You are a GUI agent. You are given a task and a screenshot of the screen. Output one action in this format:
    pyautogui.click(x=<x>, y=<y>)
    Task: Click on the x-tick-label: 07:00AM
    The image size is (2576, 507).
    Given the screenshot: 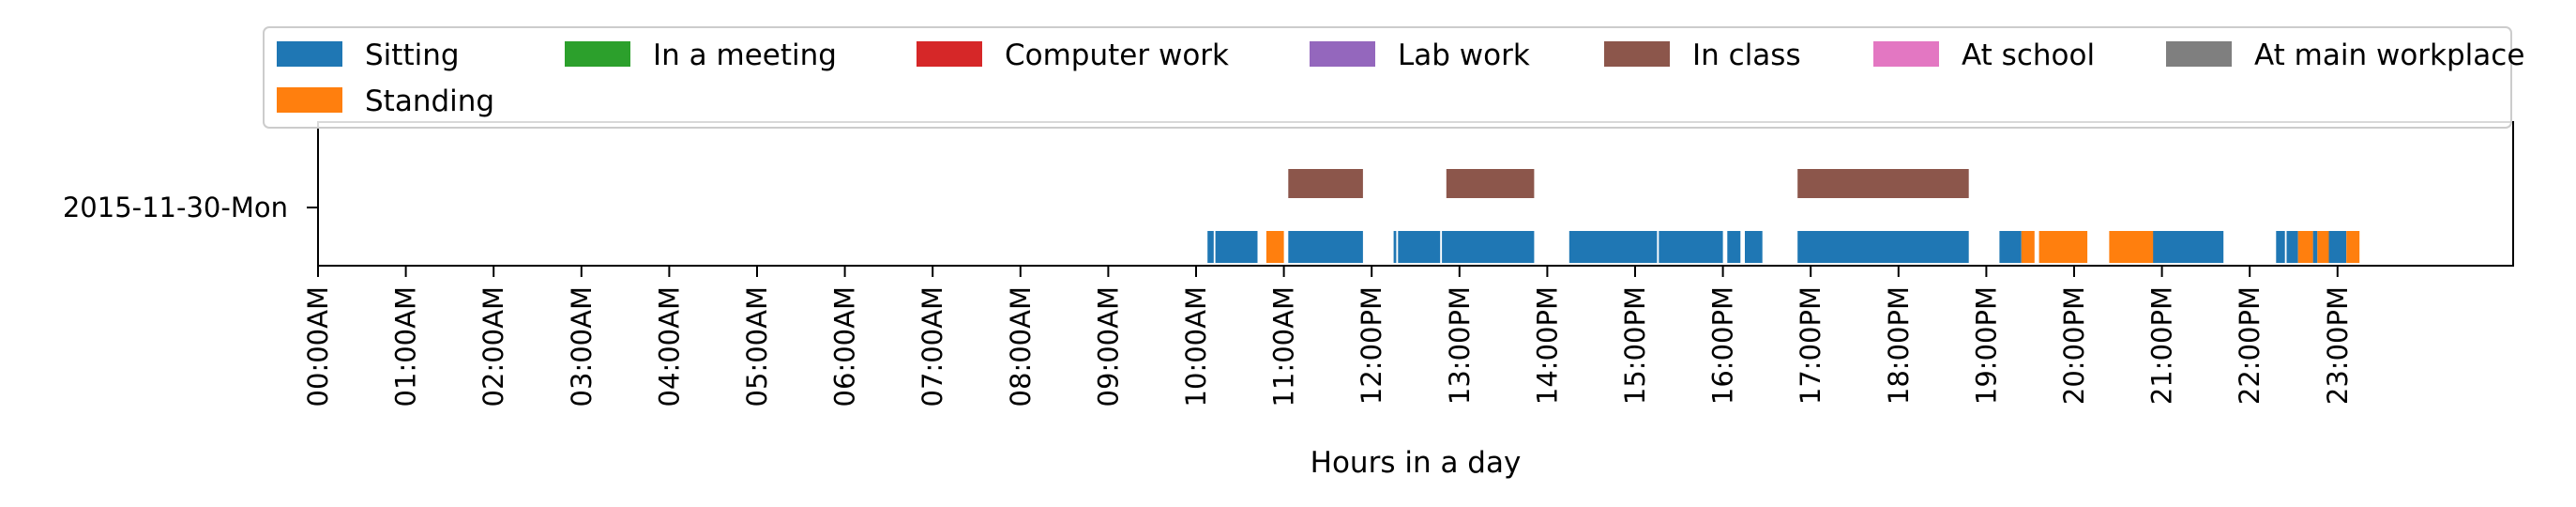 What is the action you would take?
    pyautogui.click(x=933, y=346)
    